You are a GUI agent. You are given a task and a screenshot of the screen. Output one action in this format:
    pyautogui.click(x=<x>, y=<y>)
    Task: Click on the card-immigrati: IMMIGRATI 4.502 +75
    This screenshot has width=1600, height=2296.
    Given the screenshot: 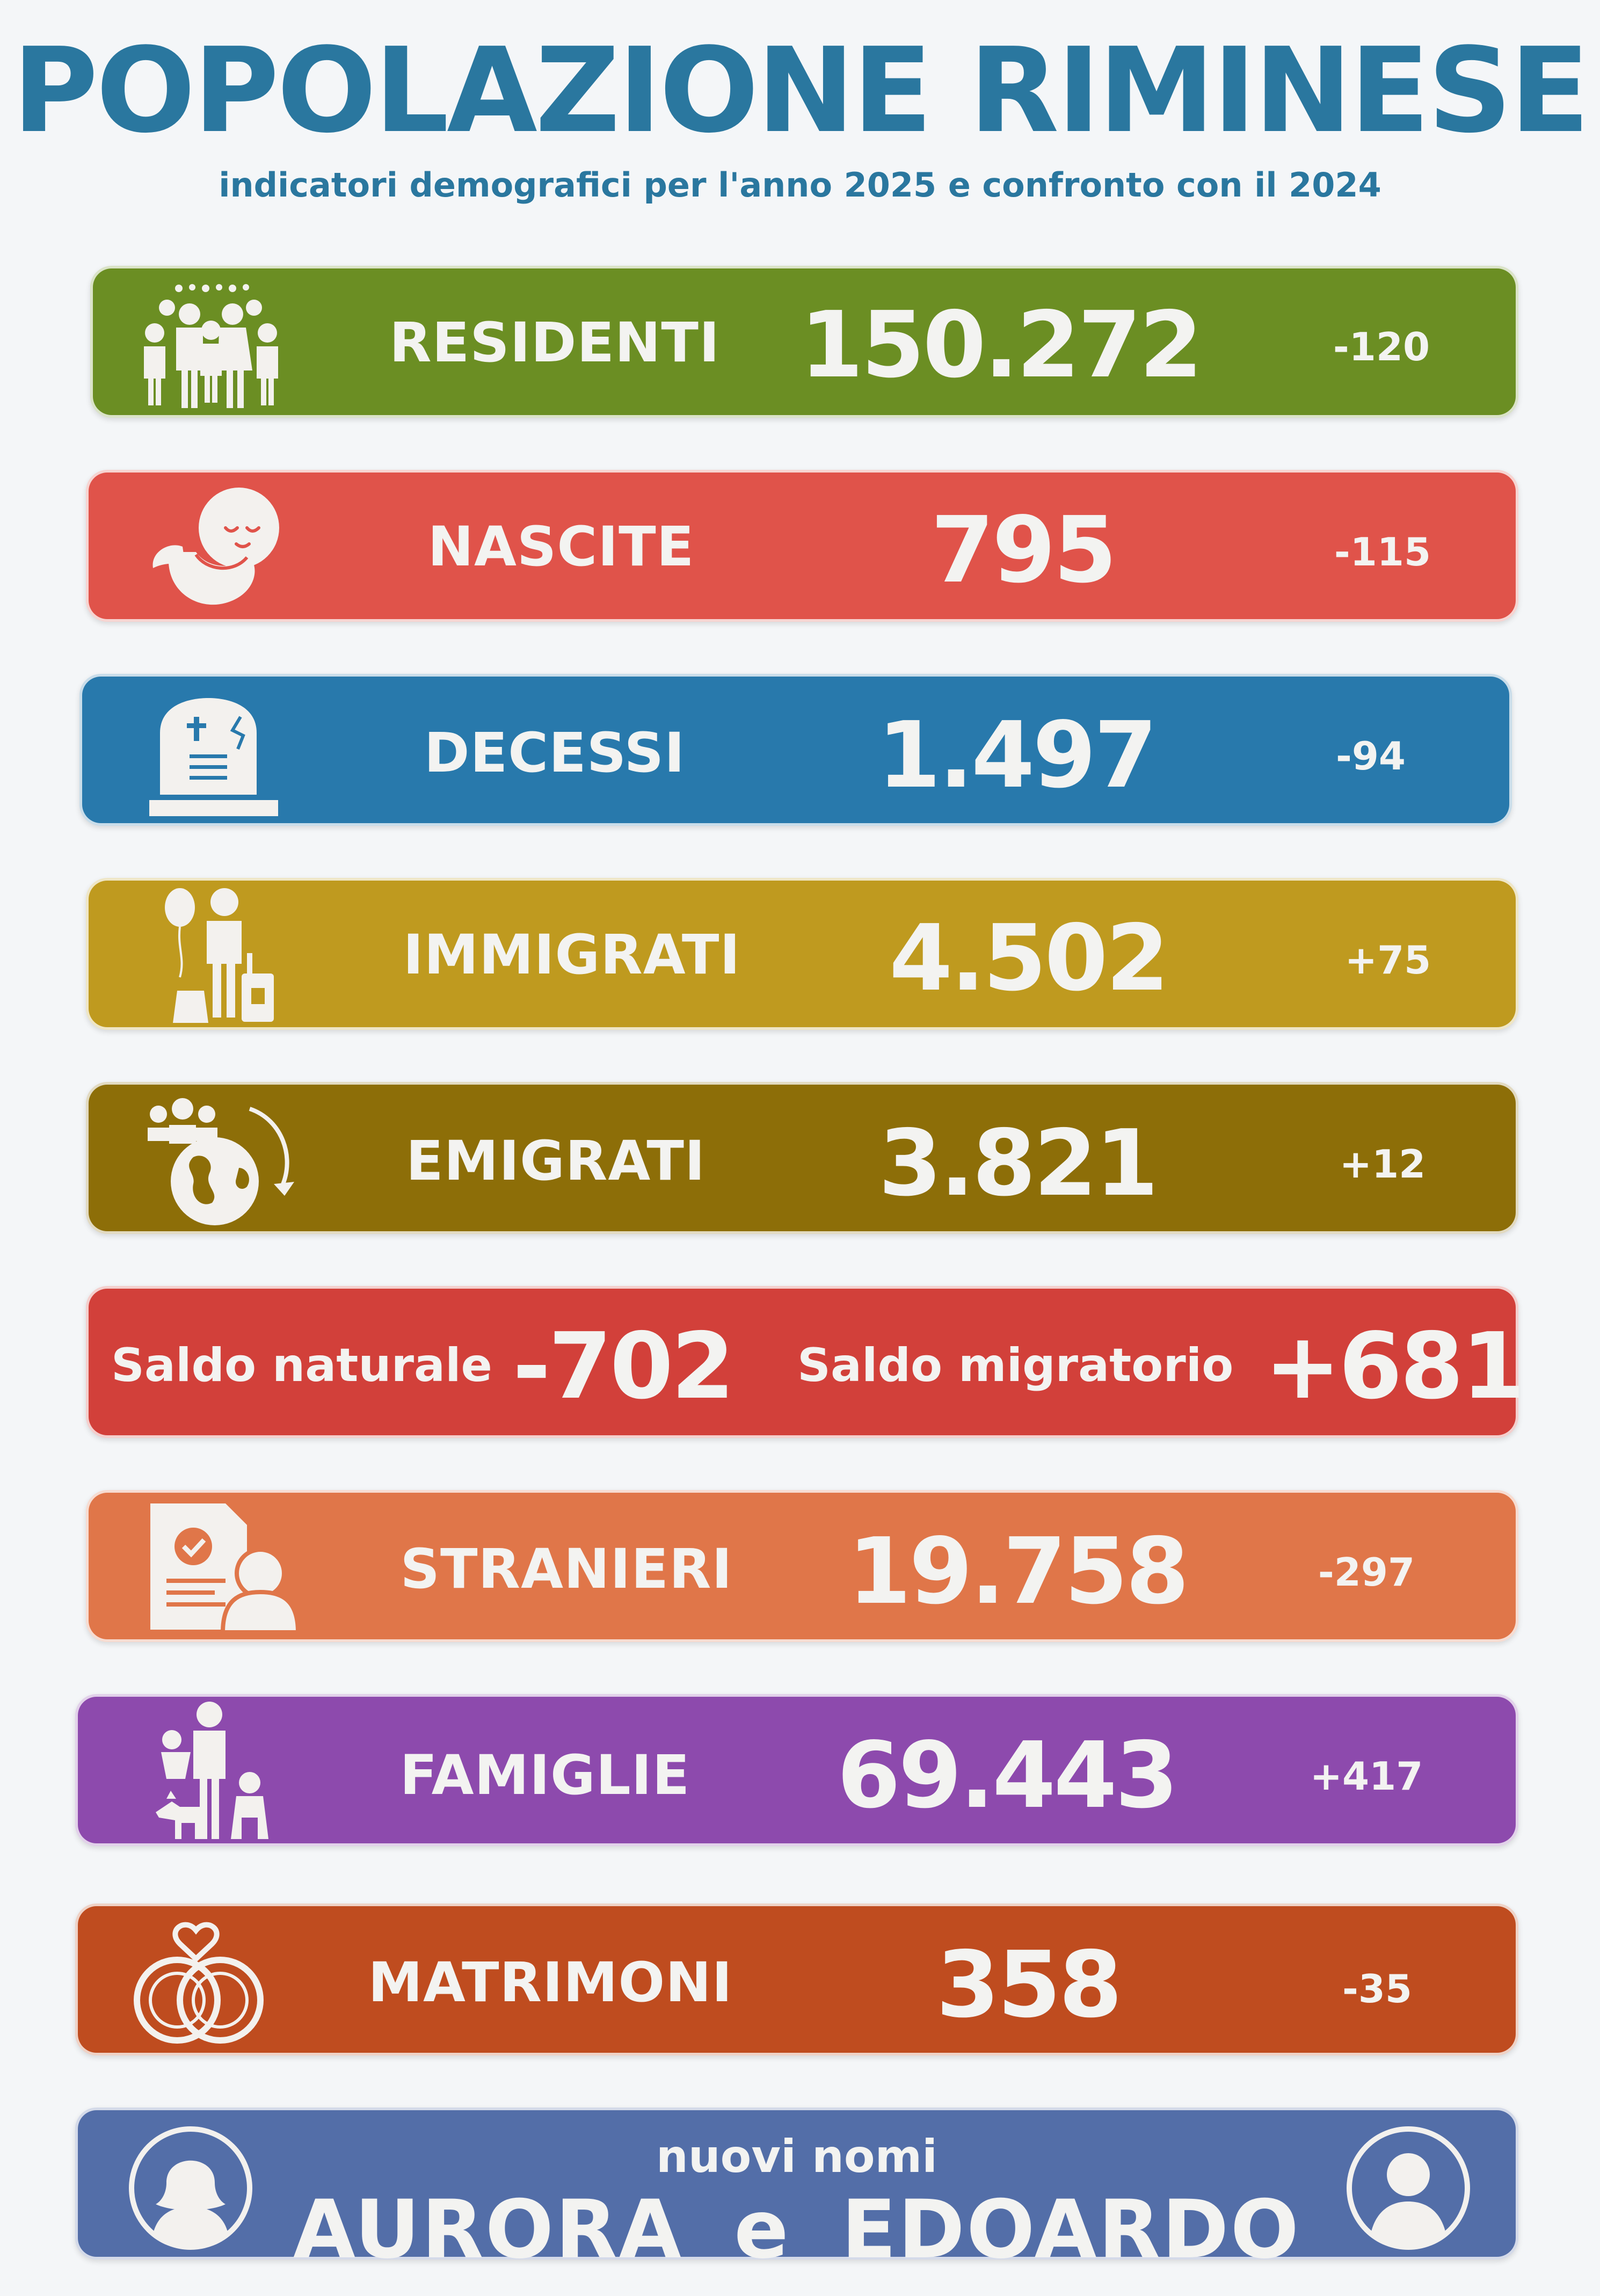 What is the action you would take?
    pyautogui.click(x=802, y=954)
    